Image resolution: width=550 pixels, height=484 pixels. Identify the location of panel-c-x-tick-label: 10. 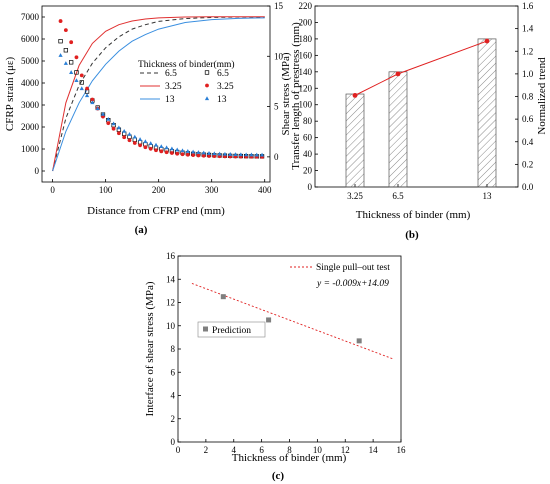
(318, 450).